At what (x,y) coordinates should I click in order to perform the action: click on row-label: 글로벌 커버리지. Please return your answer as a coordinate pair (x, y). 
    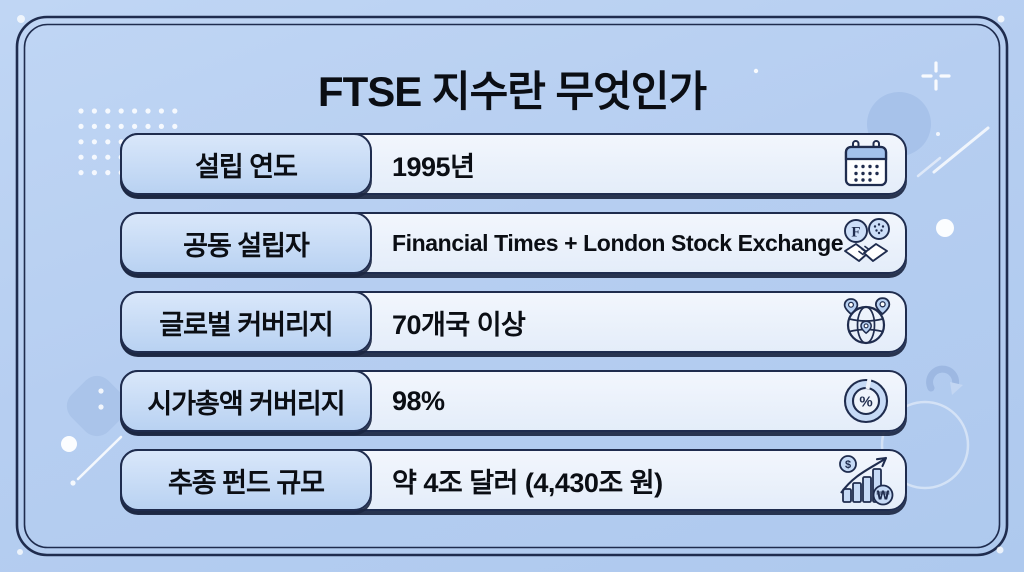
    Looking at the image, I should click on (246, 324).